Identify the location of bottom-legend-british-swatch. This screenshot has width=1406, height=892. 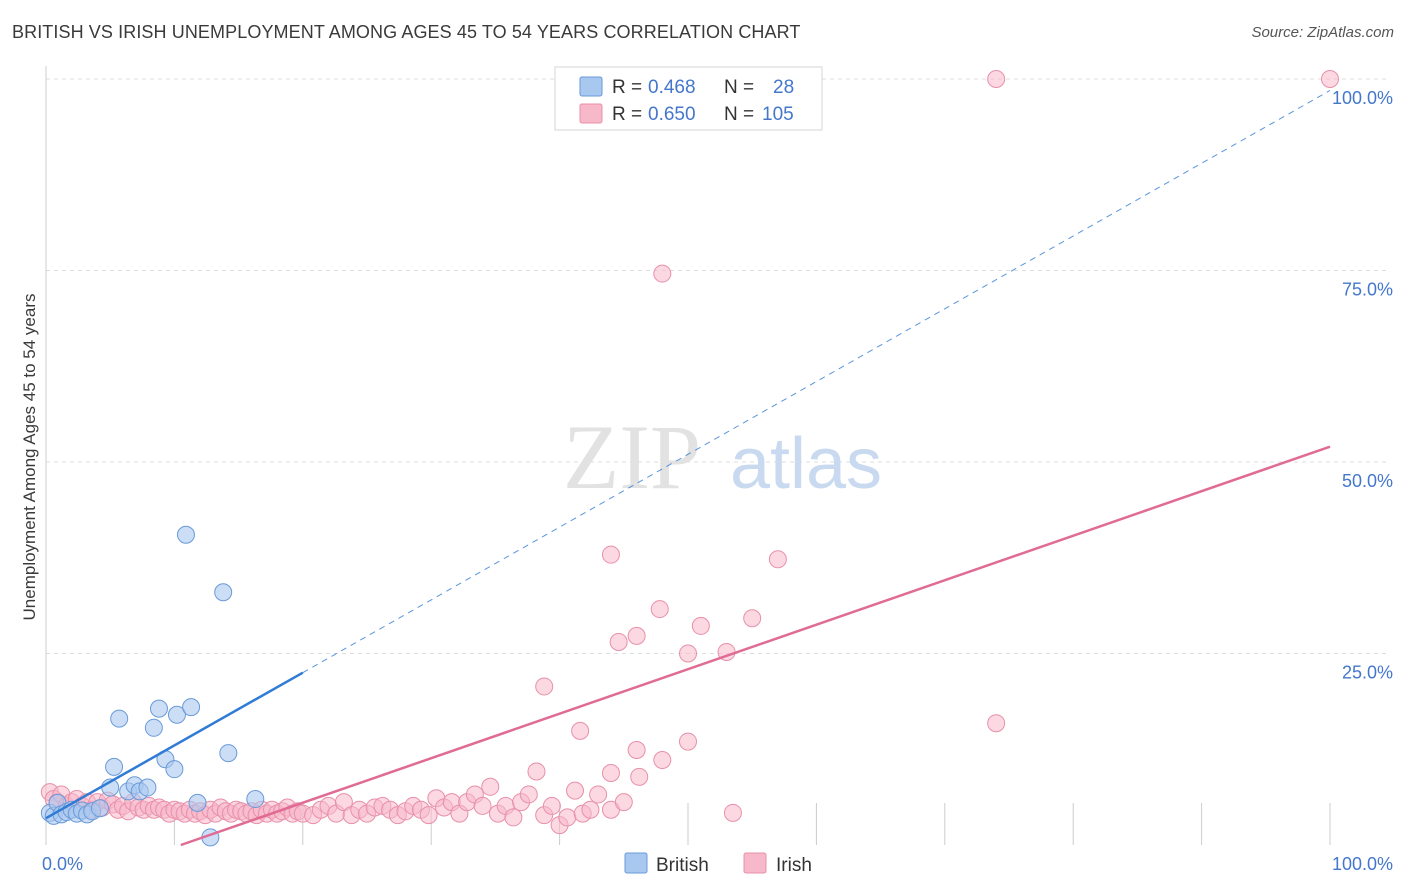
(636, 863).